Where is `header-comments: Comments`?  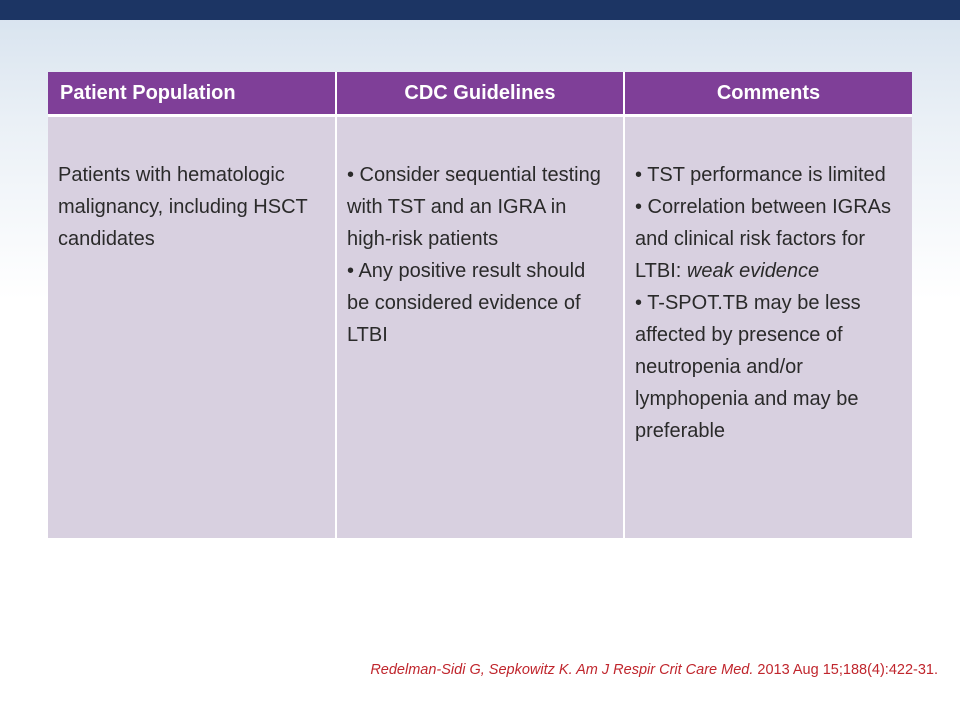
header-comments: Comments is located at coordinates (768, 94).